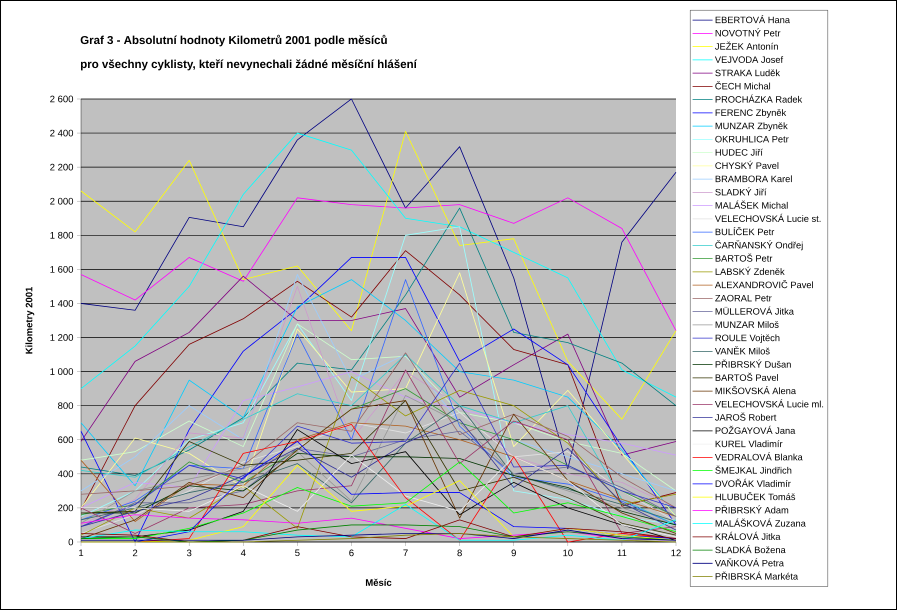  What do you see at coordinates (746, 164) in the screenshot?
I see `legend-label: CHYSKÝ Pavel` at bounding box center [746, 164].